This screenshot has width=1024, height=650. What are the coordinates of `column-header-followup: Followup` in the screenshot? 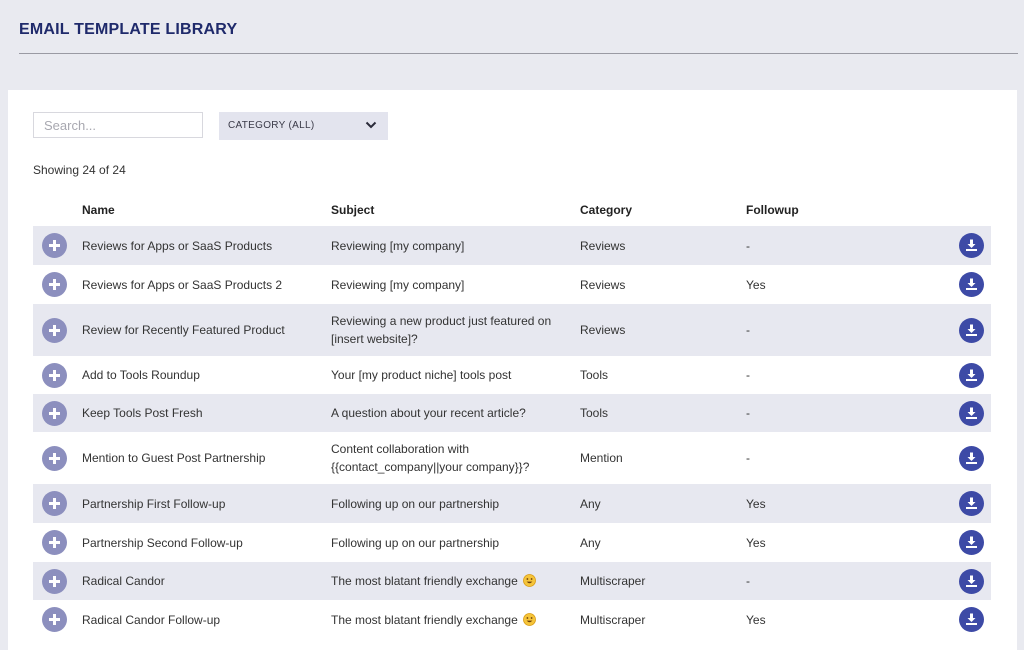 It's located at (772, 210).